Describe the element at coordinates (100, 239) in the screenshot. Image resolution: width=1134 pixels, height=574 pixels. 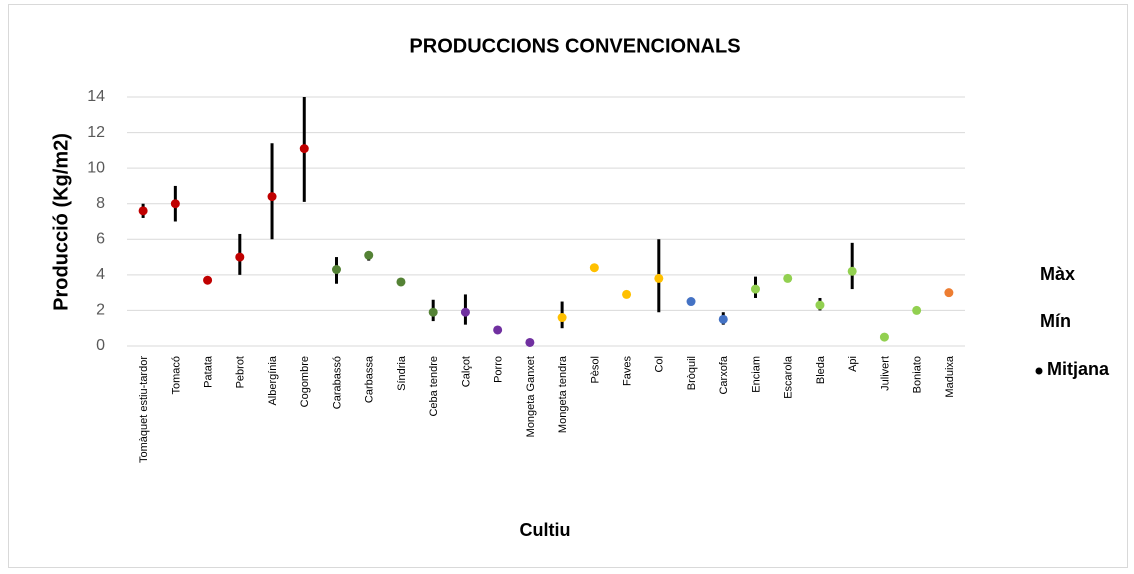
I see `y-tick-label: 6` at that location.